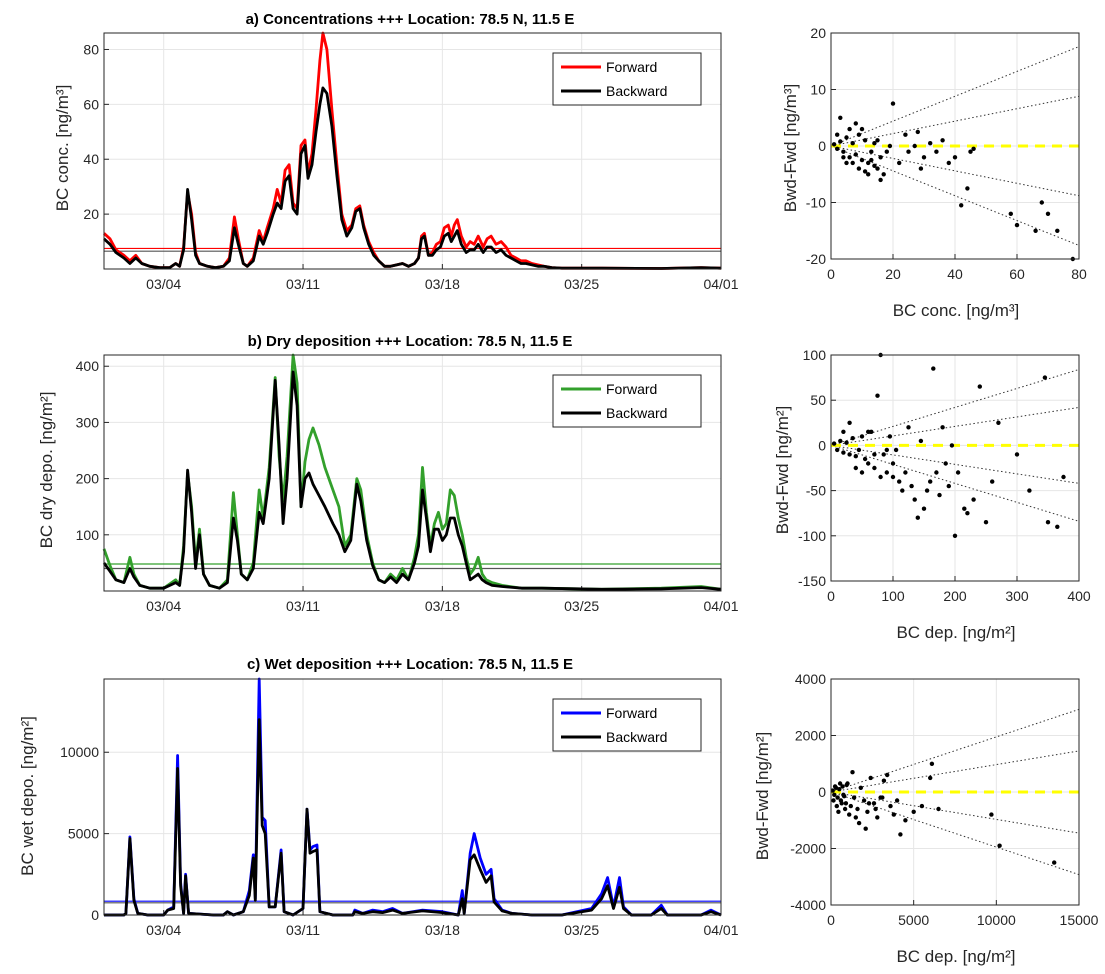  Describe the element at coordinates (831, 274) in the screenshot. I see `x-tick-label: 0` at that location.